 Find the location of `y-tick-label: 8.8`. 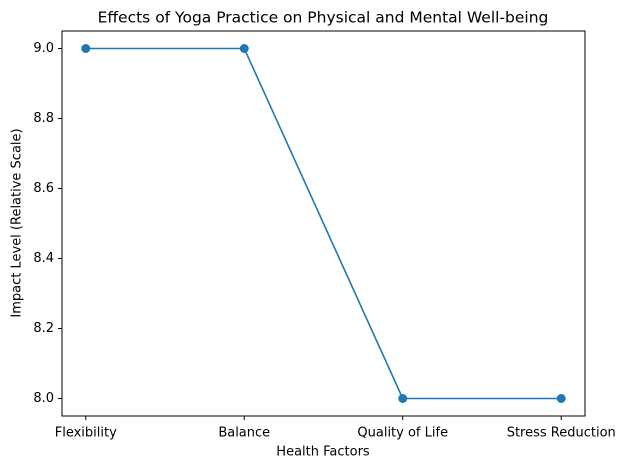

y-tick-label: 8.8 is located at coordinates (43, 118).